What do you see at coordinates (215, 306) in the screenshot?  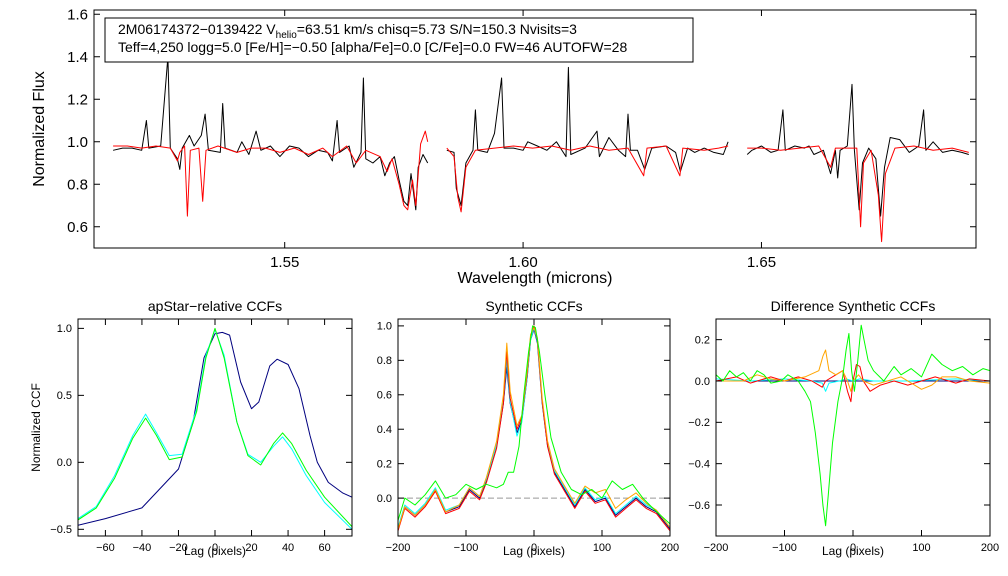 I see `chart-title: apStar−relative CCFs` at bounding box center [215, 306].